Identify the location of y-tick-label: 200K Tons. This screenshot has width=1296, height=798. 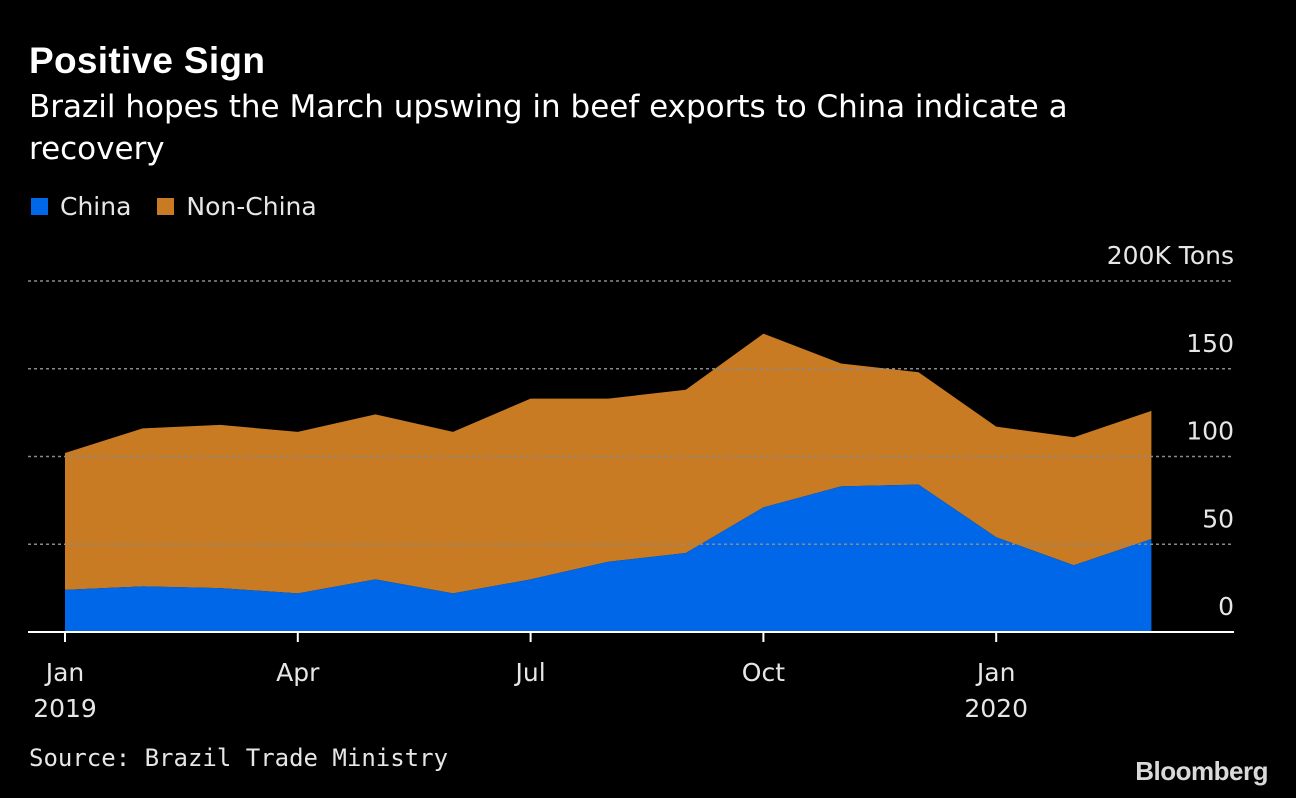
(1170, 255).